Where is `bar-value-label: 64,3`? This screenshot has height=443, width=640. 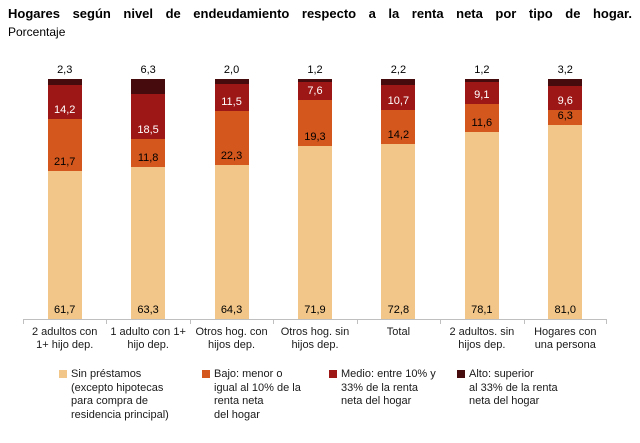
bar-value-label: 64,3 is located at coordinates (231, 310).